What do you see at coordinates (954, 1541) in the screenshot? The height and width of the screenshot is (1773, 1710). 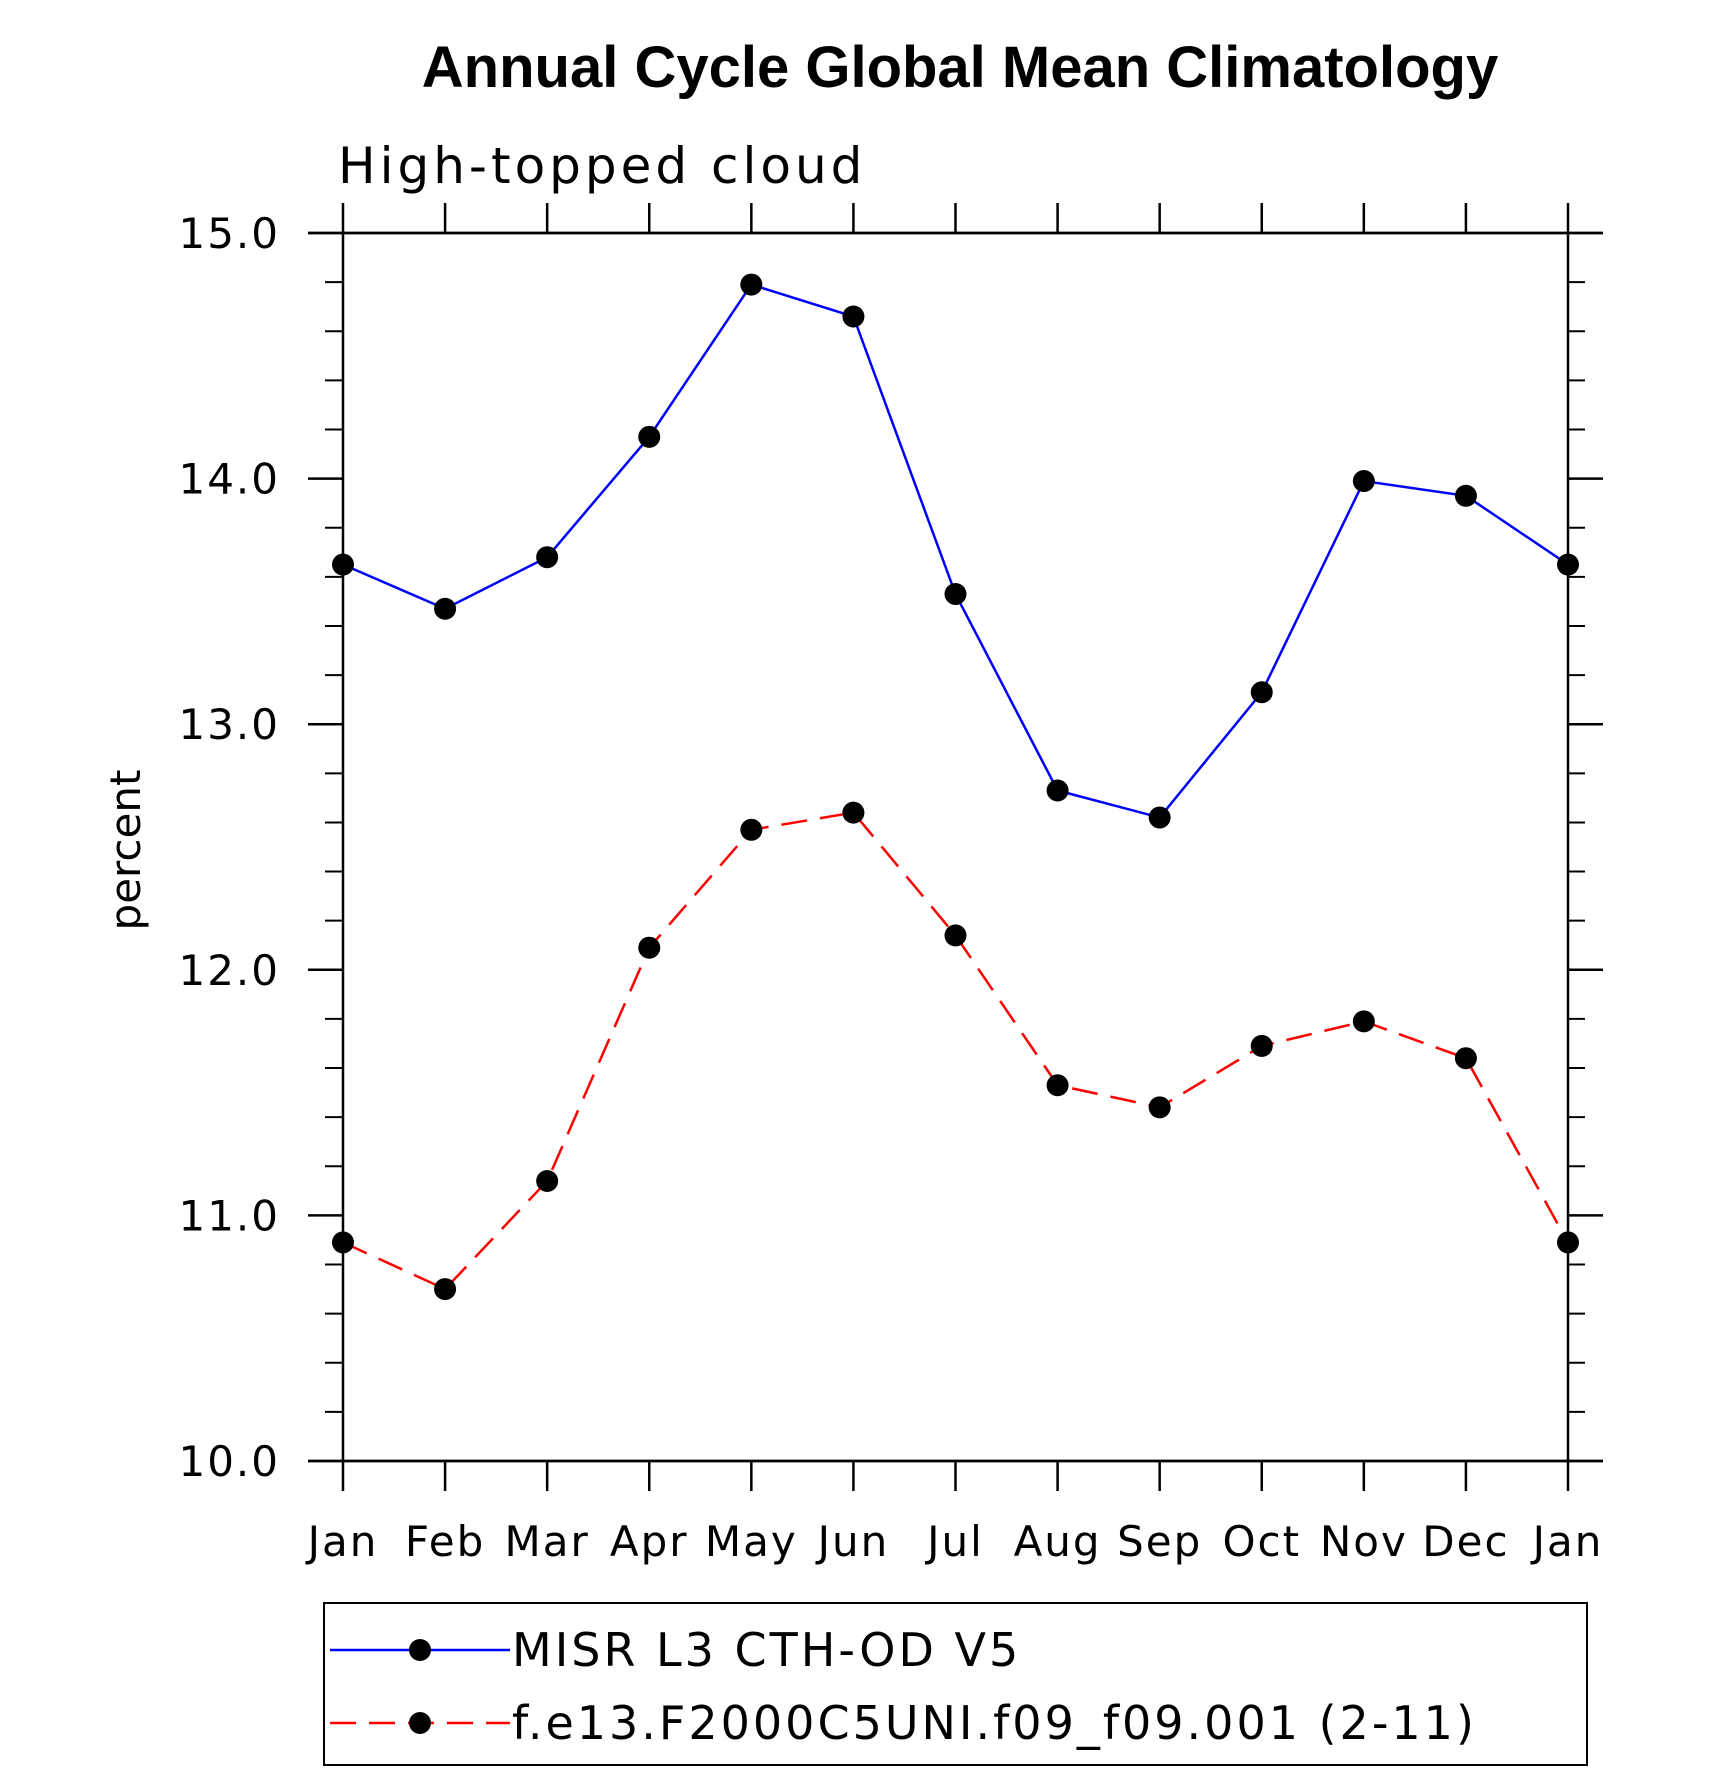 I see `x-tick-label: Jul` at bounding box center [954, 1541].